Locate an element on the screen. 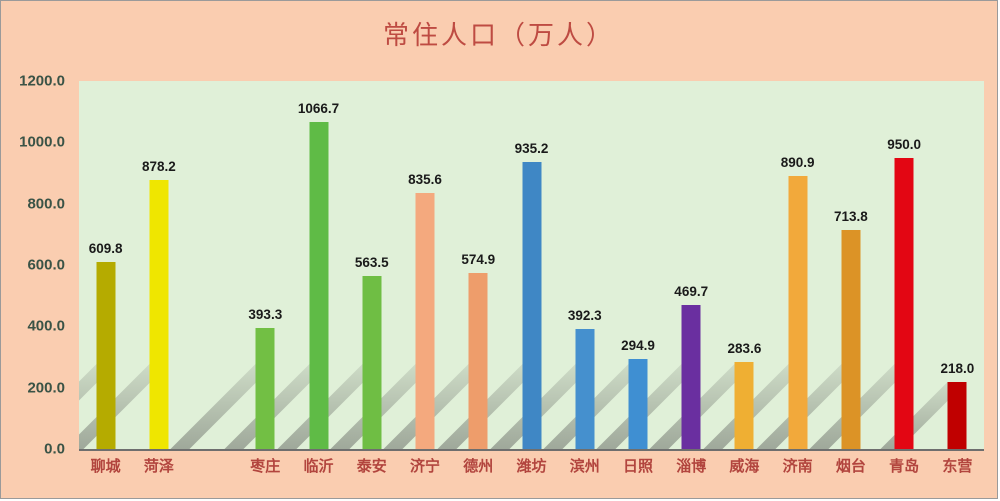 This screenshot has width=1000, height=501. x-axis-label: 济宁 is located at coordinates (425, 466).